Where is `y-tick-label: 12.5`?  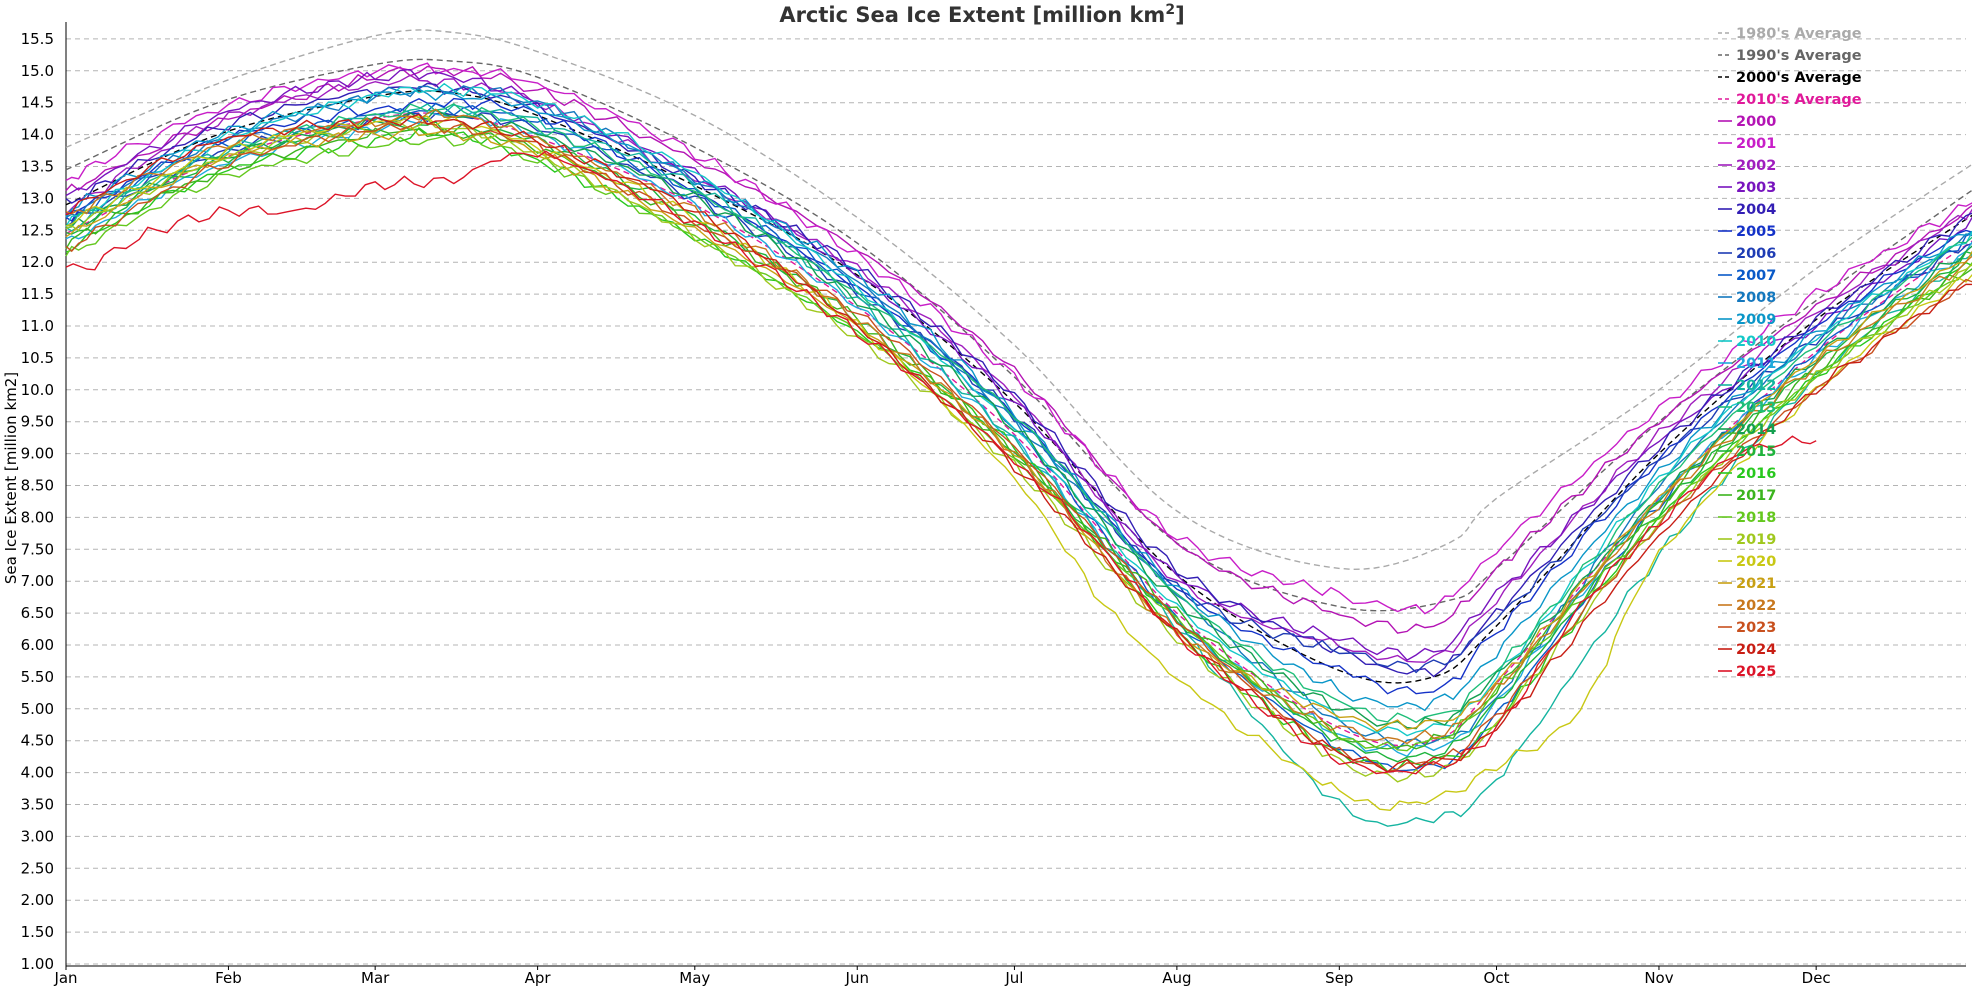 y-tick-label: 12.5 is located at coordinates (37, 230).